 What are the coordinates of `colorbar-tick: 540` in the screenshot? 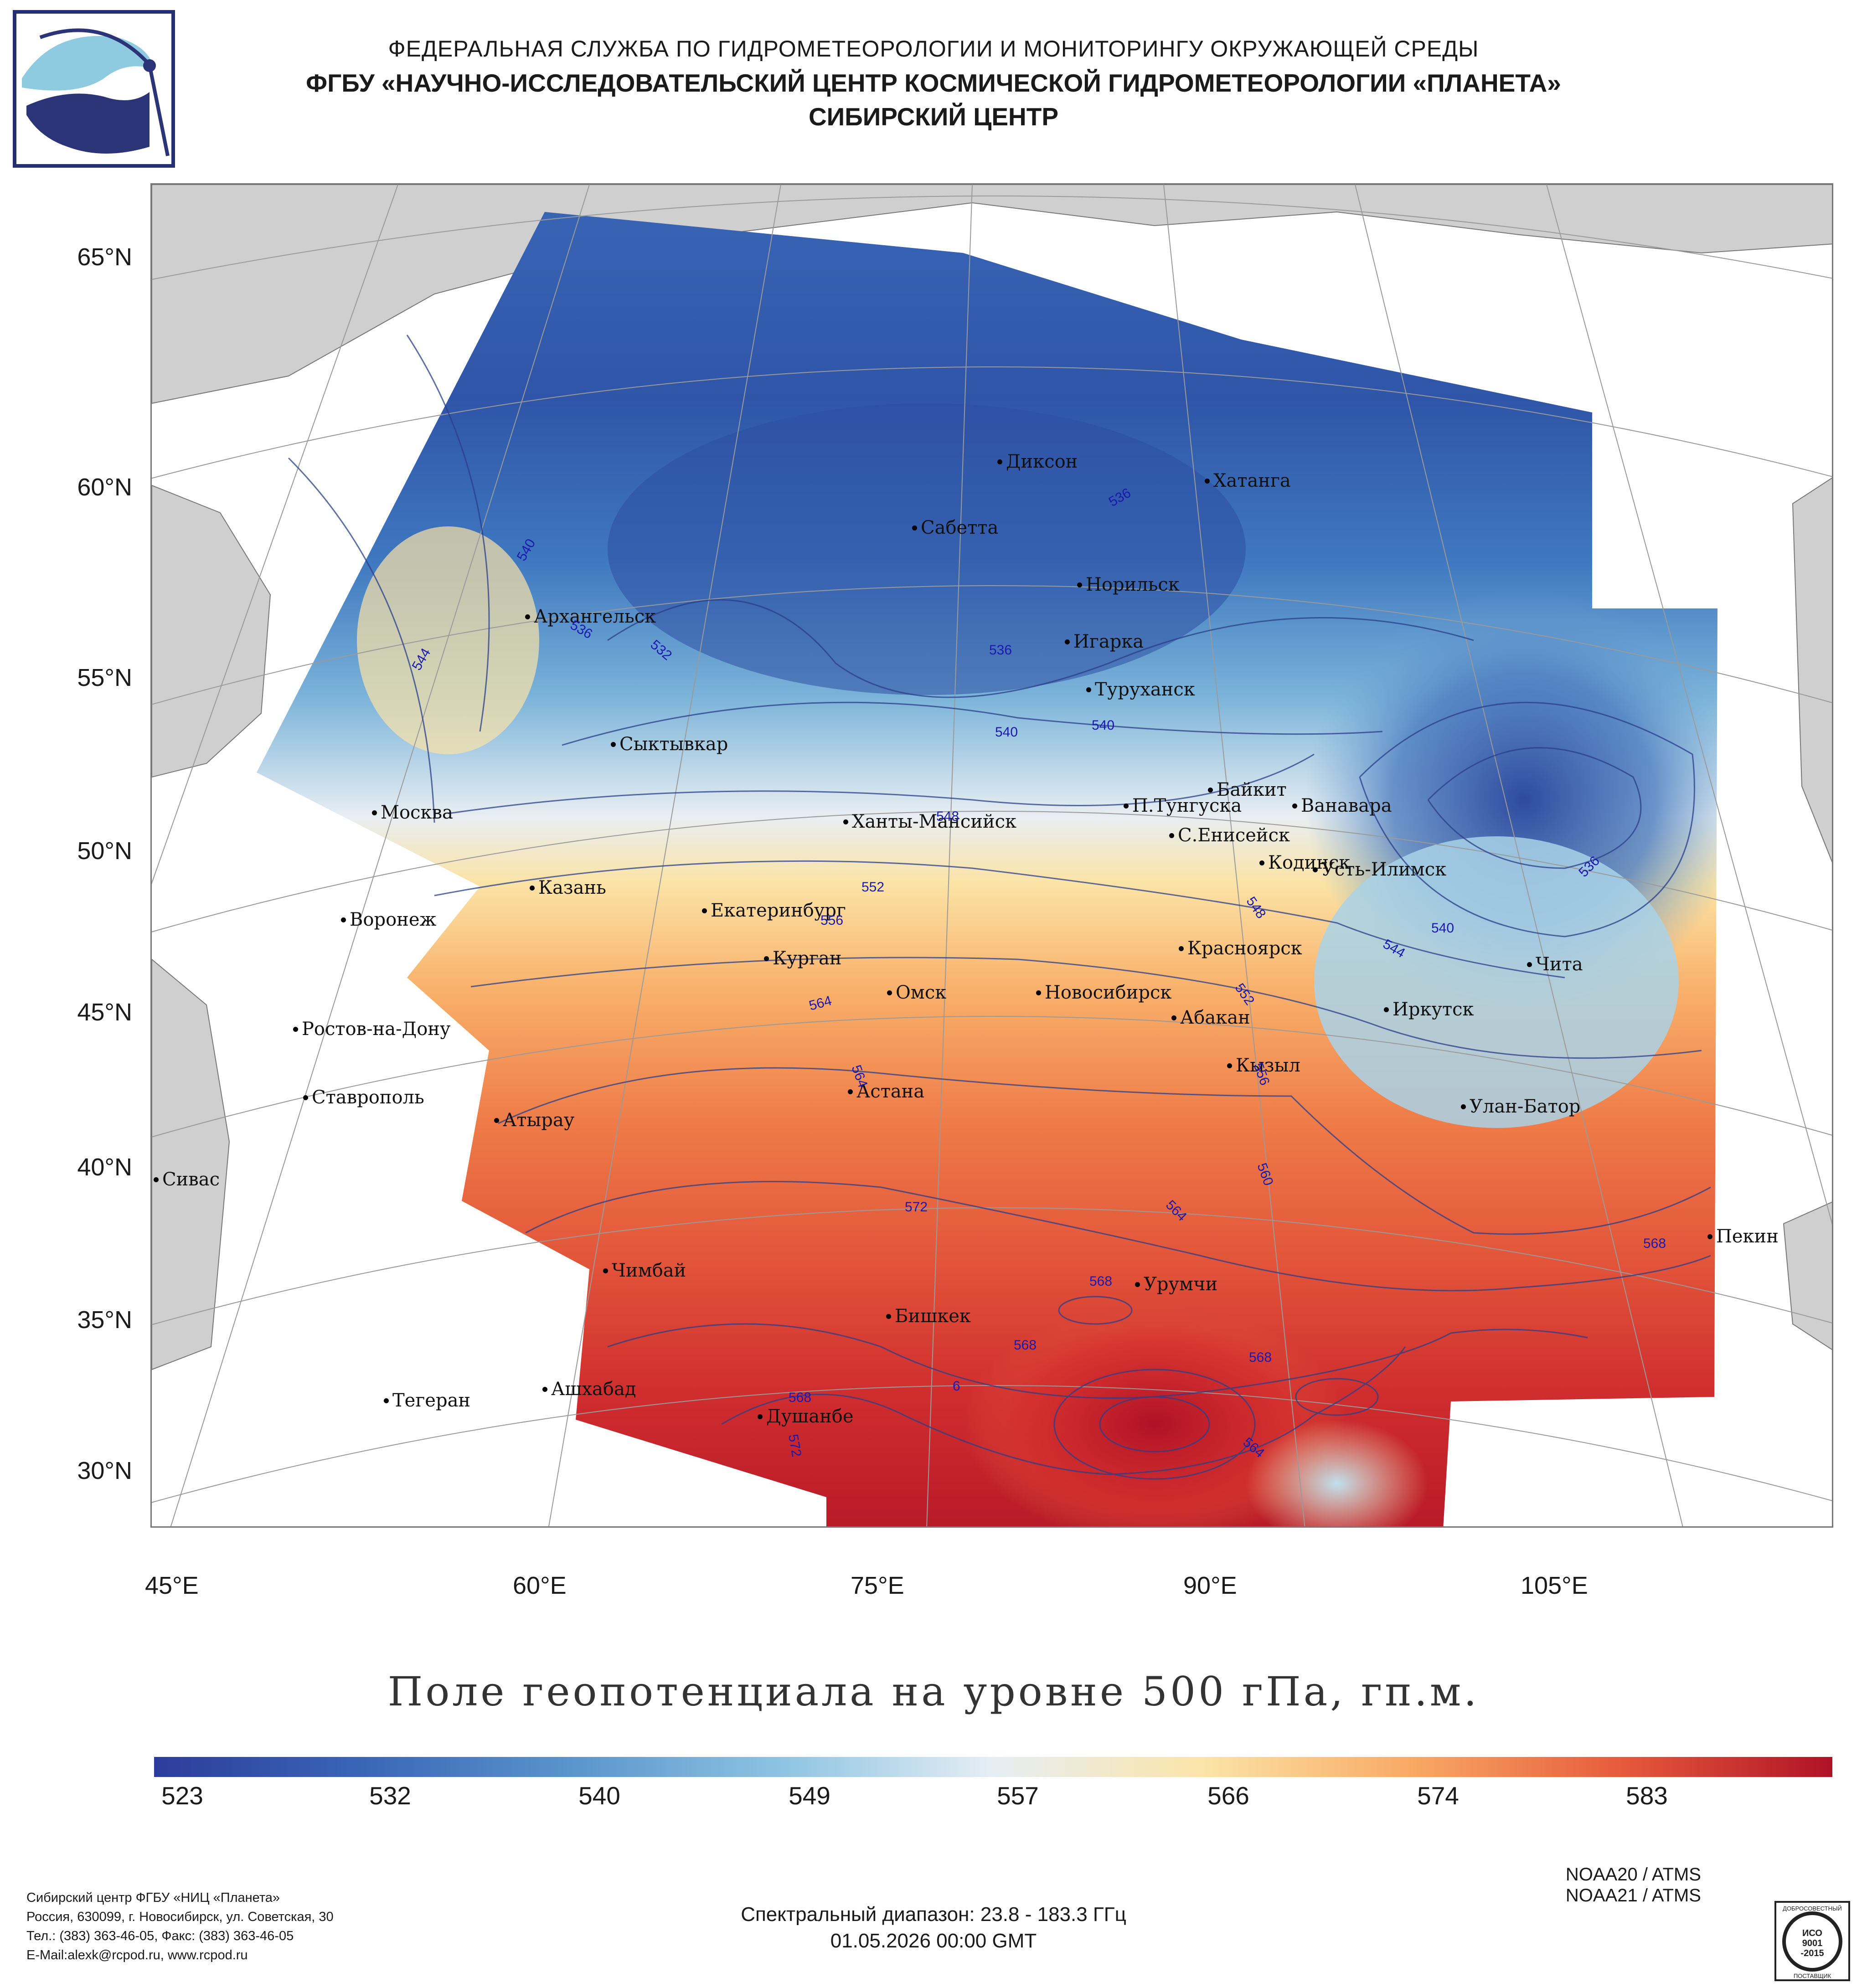 It's located at (599, 1796).